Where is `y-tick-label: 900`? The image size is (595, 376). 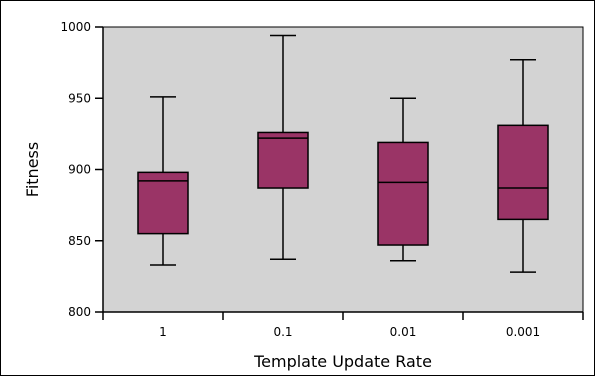
y-tick-label: 900 is located at coordinates (79, 170).